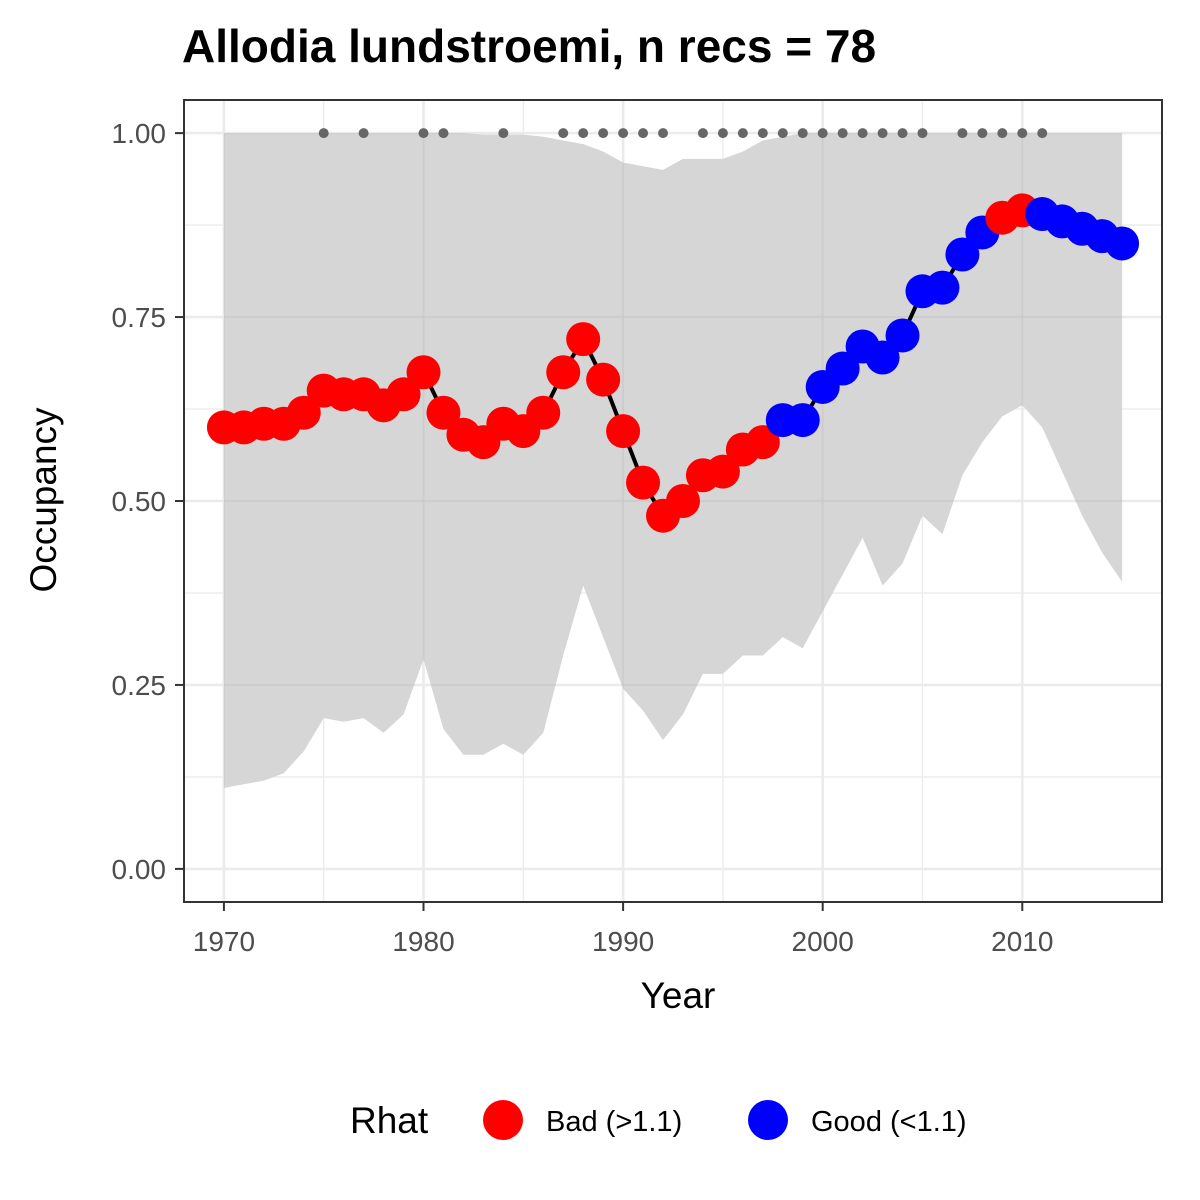 This screenshot has width=1200, height=1200. Describe the element at coordinates (139, 133) in the screenshot. I see `y-tick-label: 1.00` at that location.